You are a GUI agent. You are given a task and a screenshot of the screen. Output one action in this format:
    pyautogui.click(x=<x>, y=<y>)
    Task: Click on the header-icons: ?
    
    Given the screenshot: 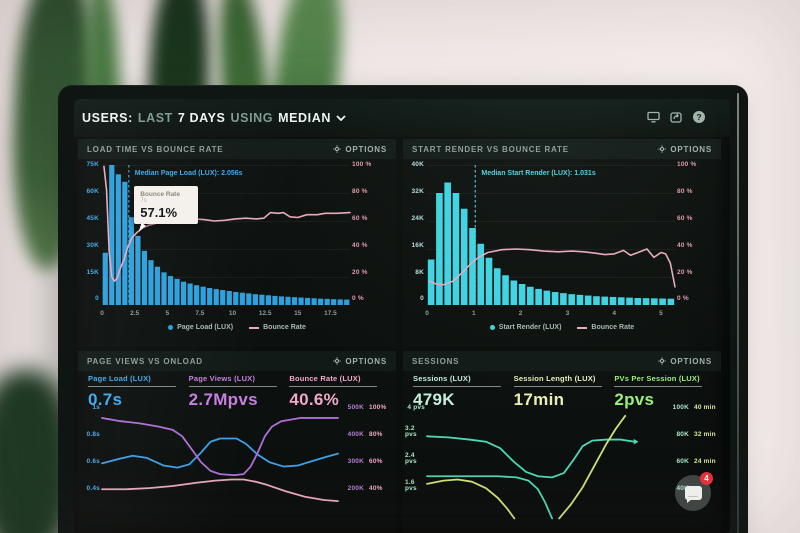 What is the action you would take?
    pyautogui.click(x=676, y=116)
    